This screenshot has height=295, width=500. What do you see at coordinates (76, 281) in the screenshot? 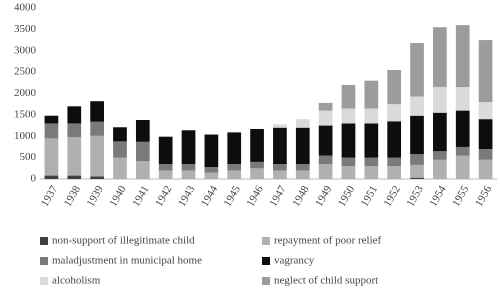
I see `legend-label: alcoholism` at bounding box center [76, 281].